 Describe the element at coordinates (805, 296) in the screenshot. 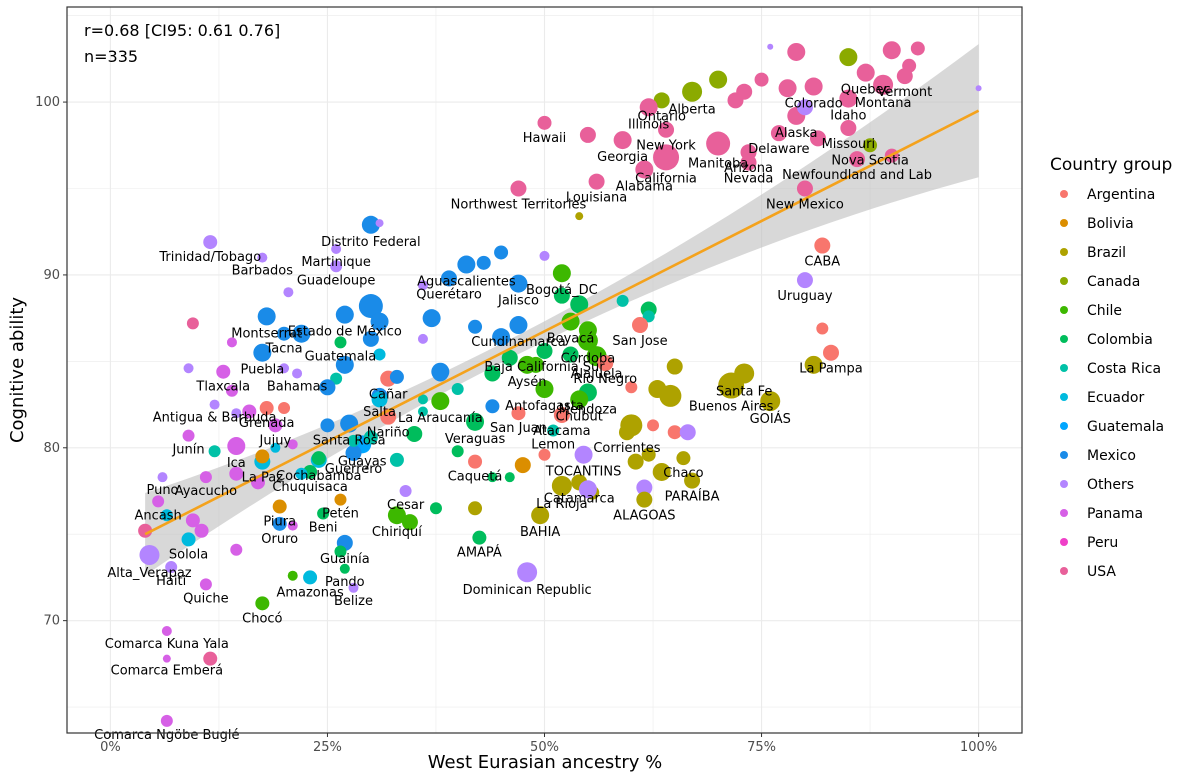

I see `point-label: Uruguay` at that location.